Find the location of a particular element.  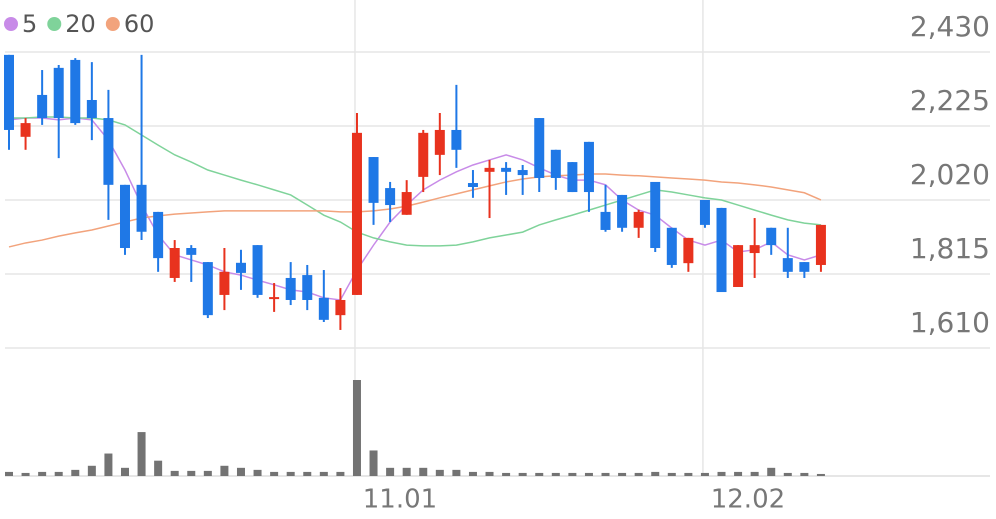

legend-label: 20 is located at coordinates (80, 24).